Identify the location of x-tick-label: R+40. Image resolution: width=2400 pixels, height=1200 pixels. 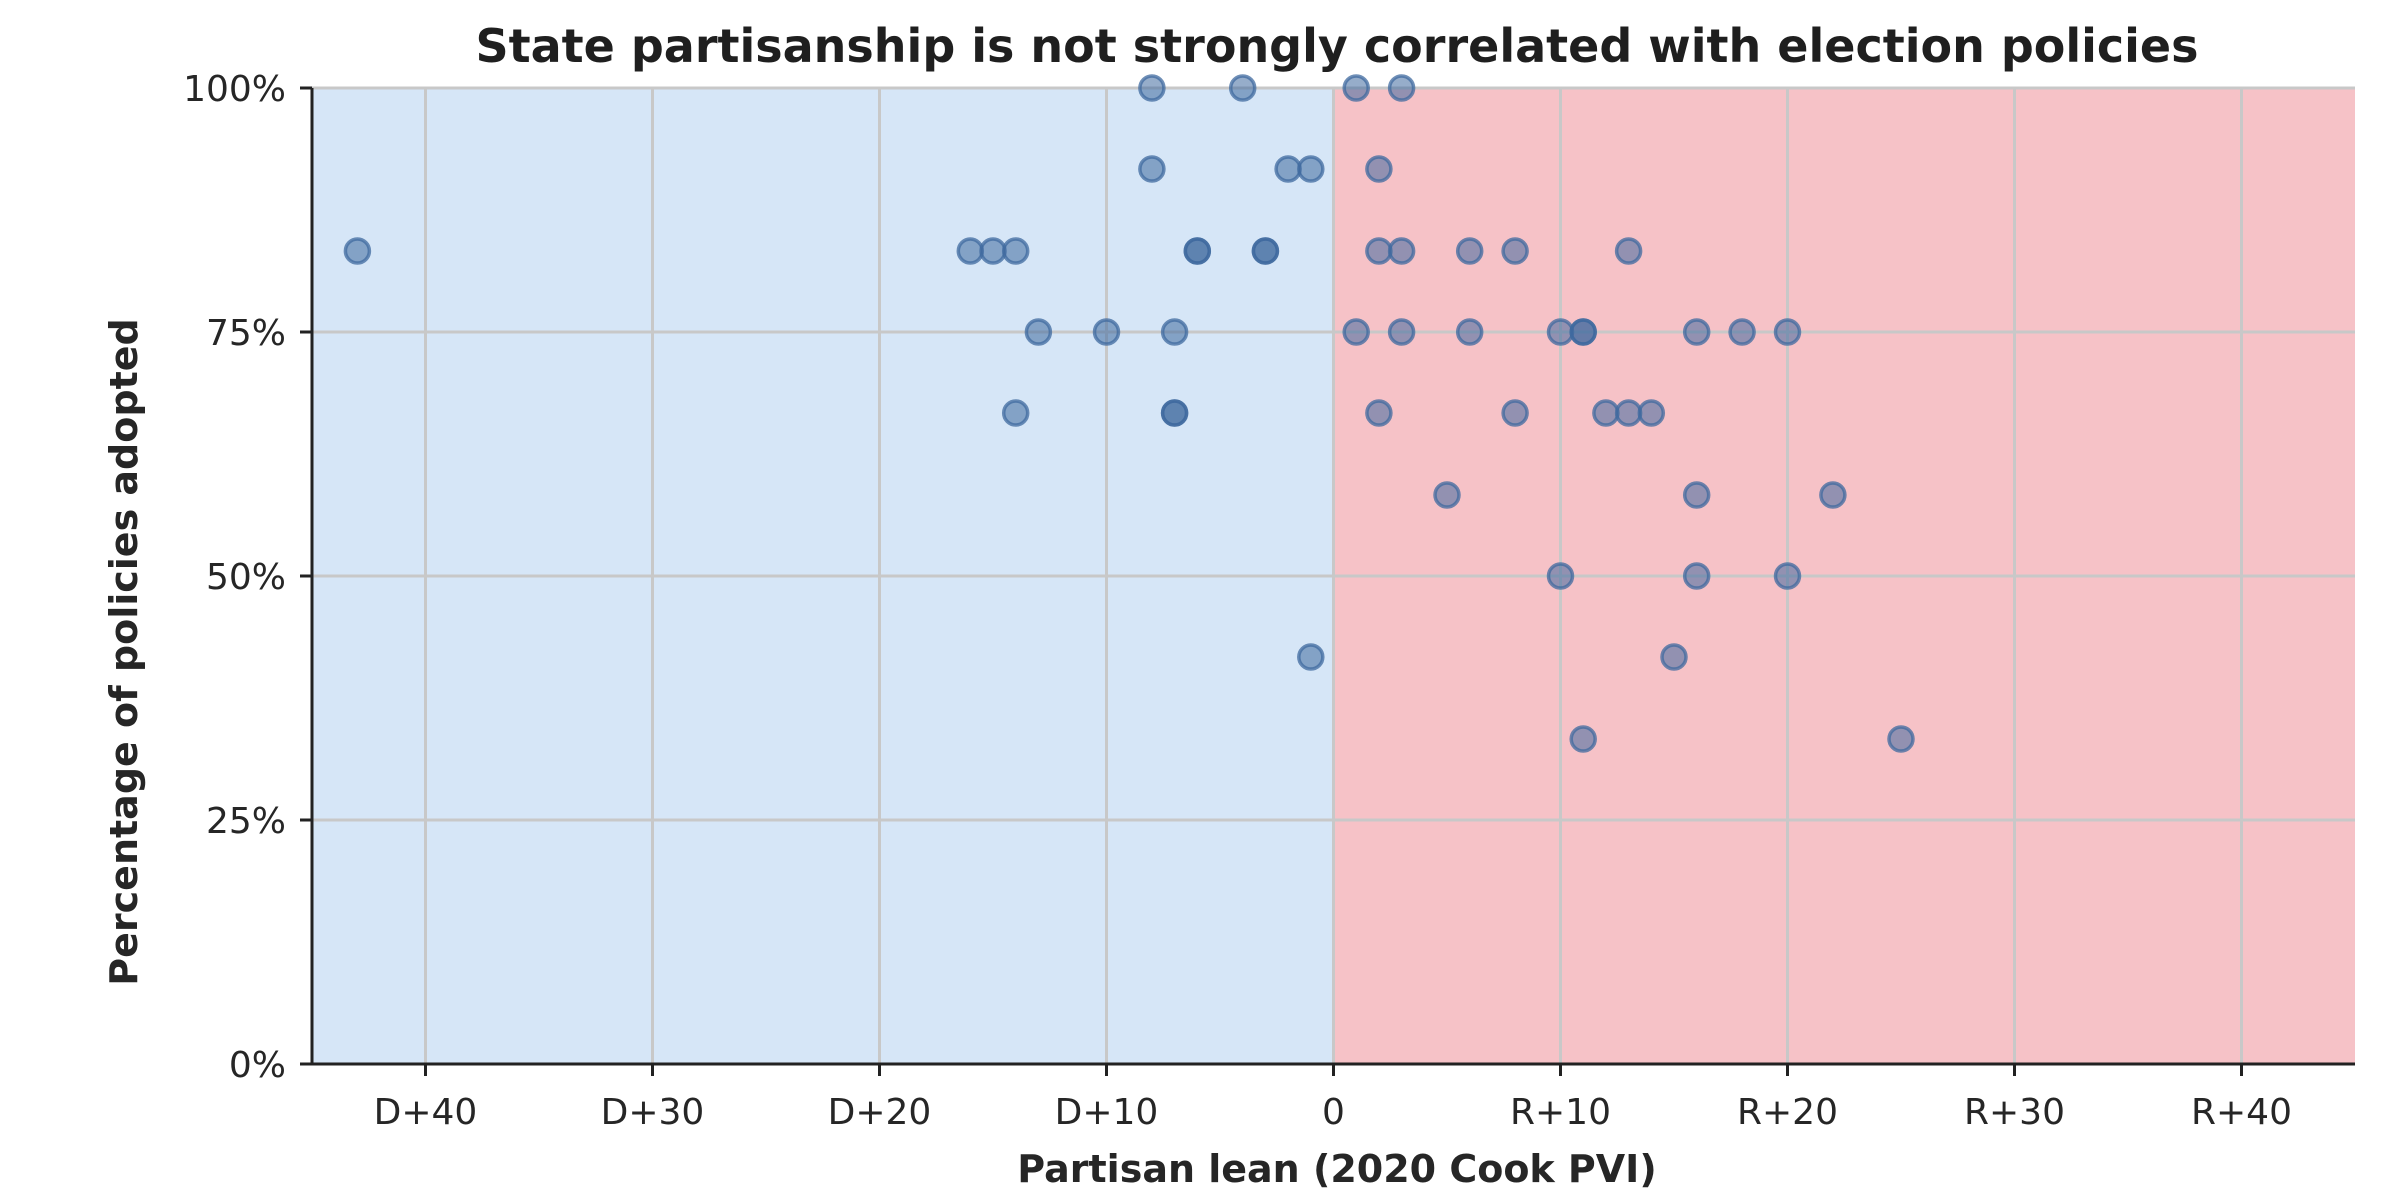
(2241, 1112).